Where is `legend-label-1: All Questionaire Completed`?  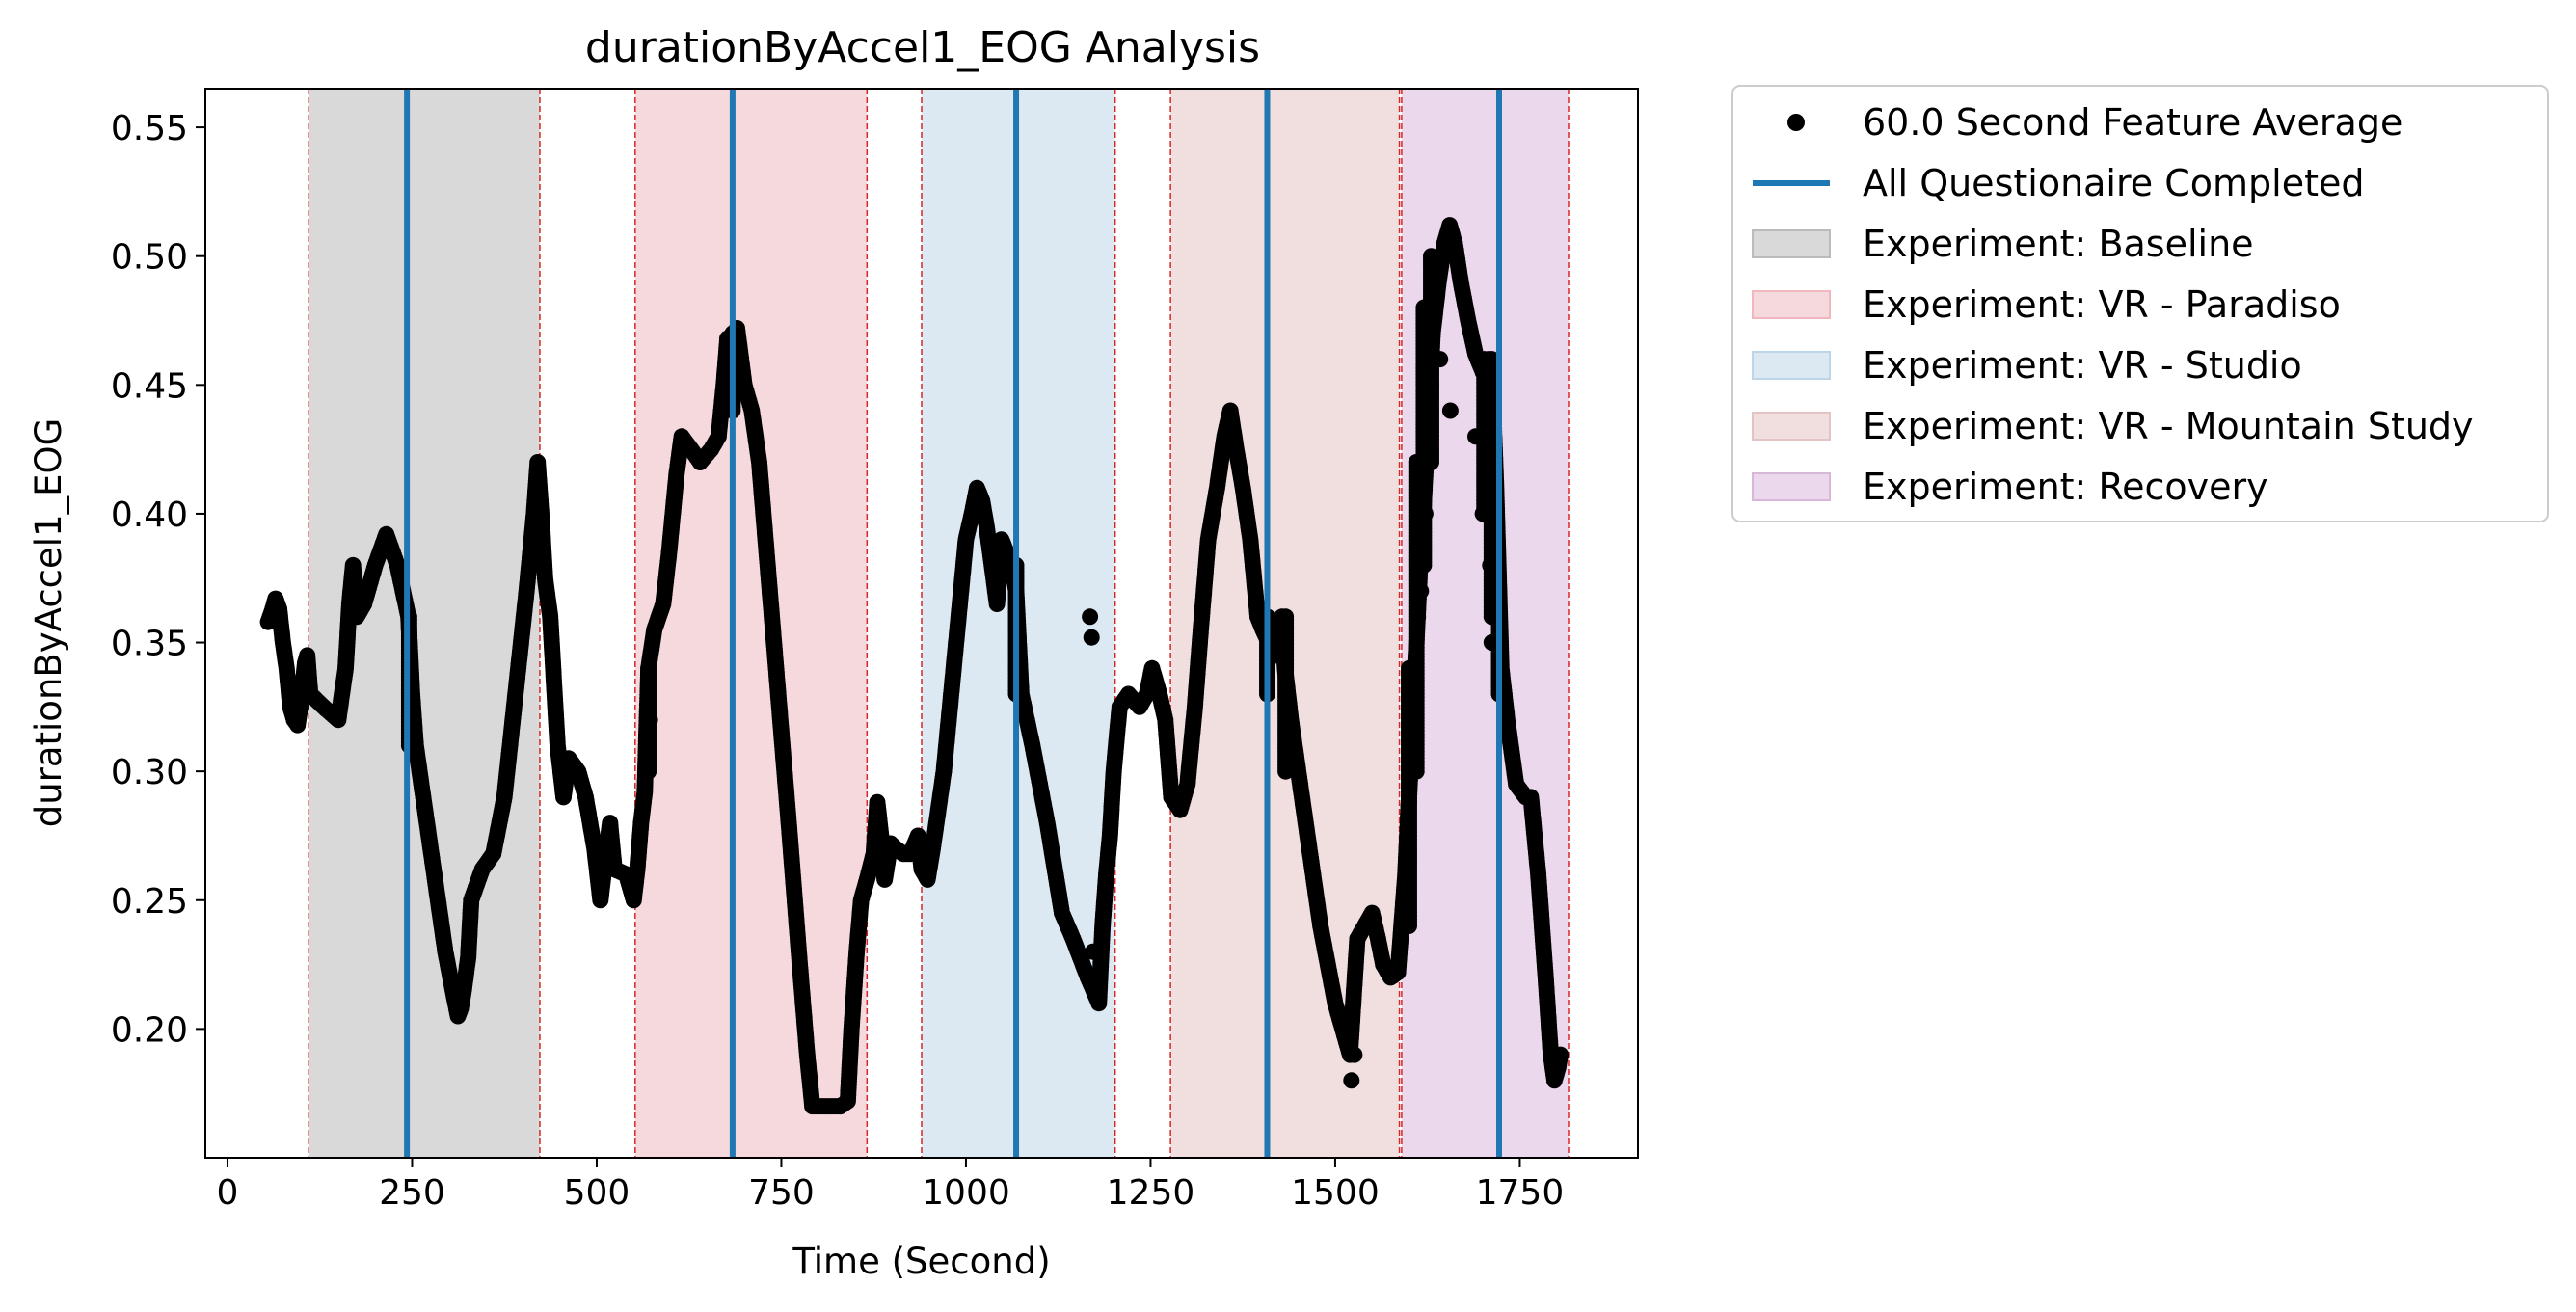
legend-label-1: All Questionaire Completed is located at coordinates (2114, 183).